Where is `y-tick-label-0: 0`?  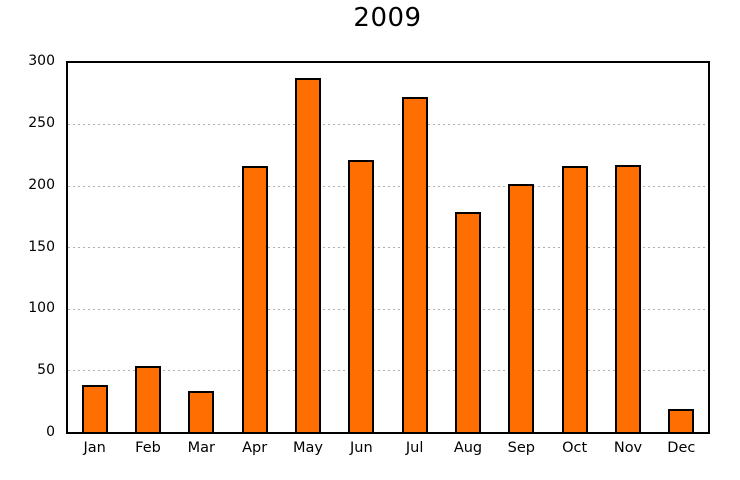 y-tick-label-0: 0 is located at coordinates (50, 432).